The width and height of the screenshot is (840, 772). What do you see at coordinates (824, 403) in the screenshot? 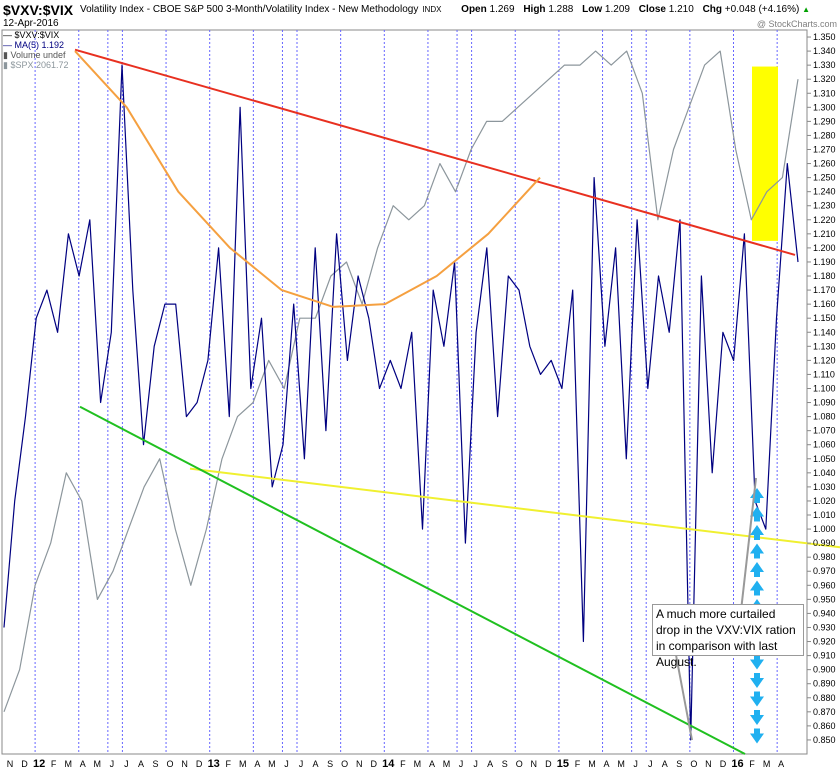
I see `y-tick-label: 1.090` at bounding box center [824, 403].